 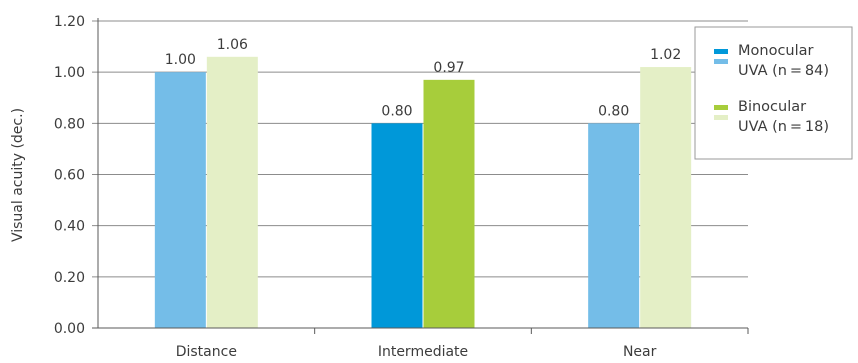 What do you see at coordinates (69, 124) in the screenshot?
I see `y-tick-label: 0.80` at bounding box center [69, 124].